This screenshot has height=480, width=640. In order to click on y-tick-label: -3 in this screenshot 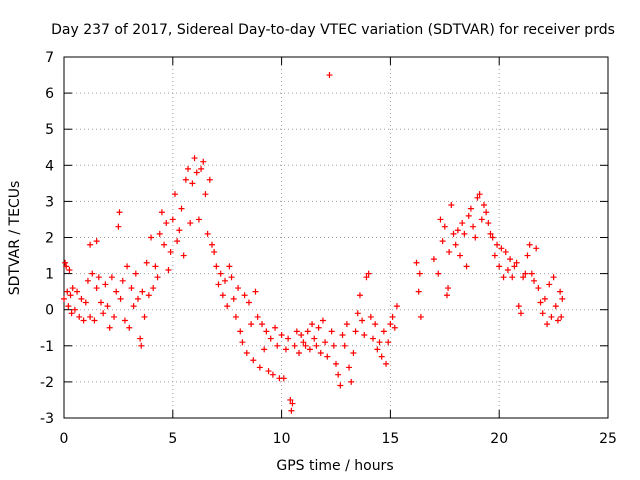, I will do `click(47, 419)`.